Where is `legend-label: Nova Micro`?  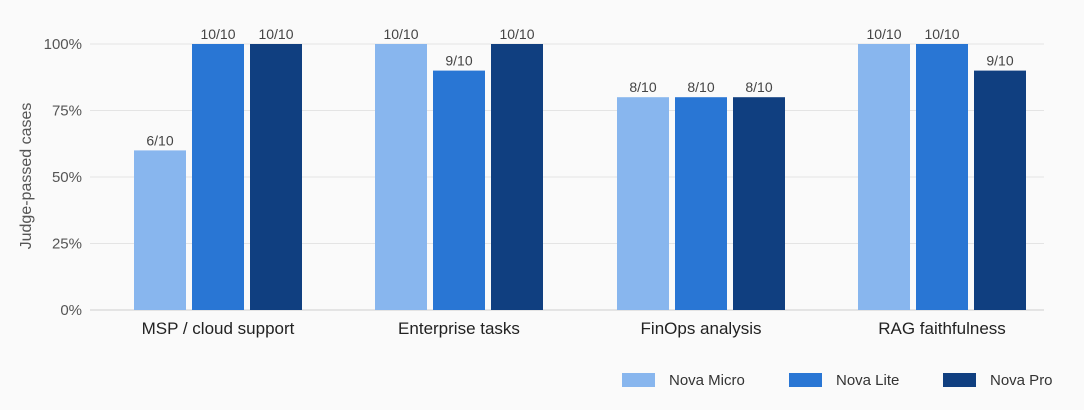 legend-label: Nova Micro is located at coordinates (707, 380).